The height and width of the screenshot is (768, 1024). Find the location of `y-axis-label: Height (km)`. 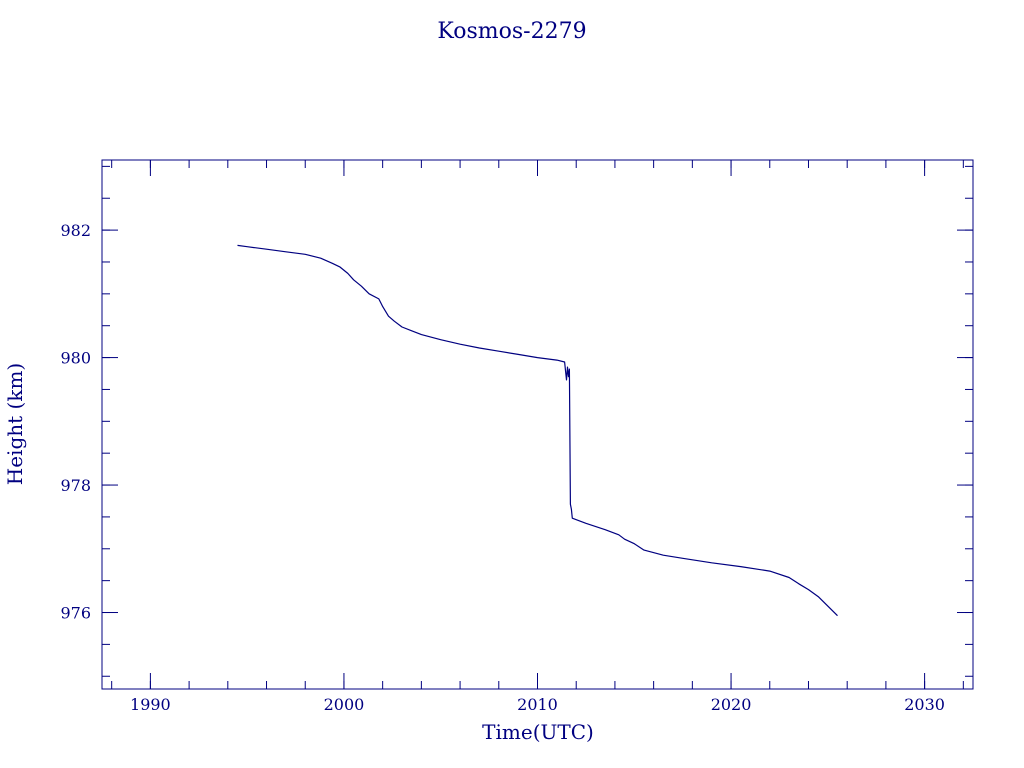

y-axis-label: Height (km) is located at coordinates (15, 424).